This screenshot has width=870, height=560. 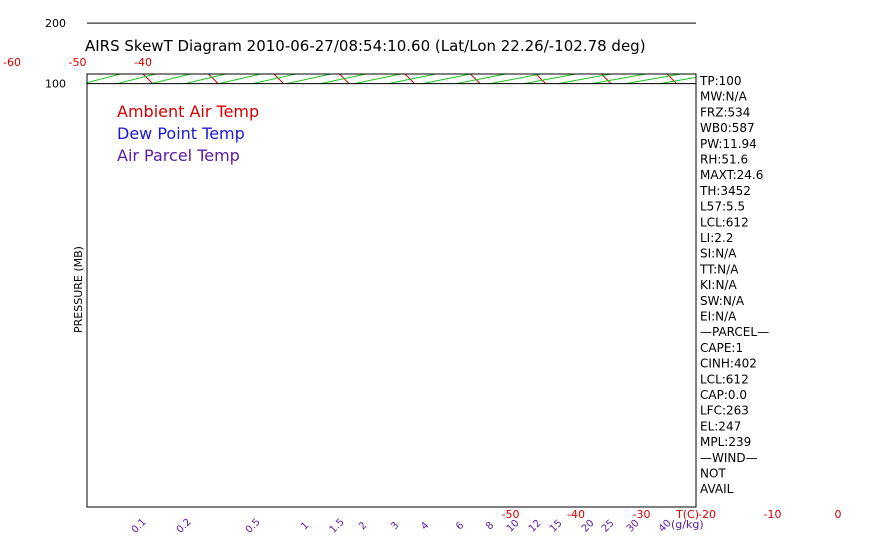 I want to click on pressure-tick-label: 100, so click(x=55, y=84).